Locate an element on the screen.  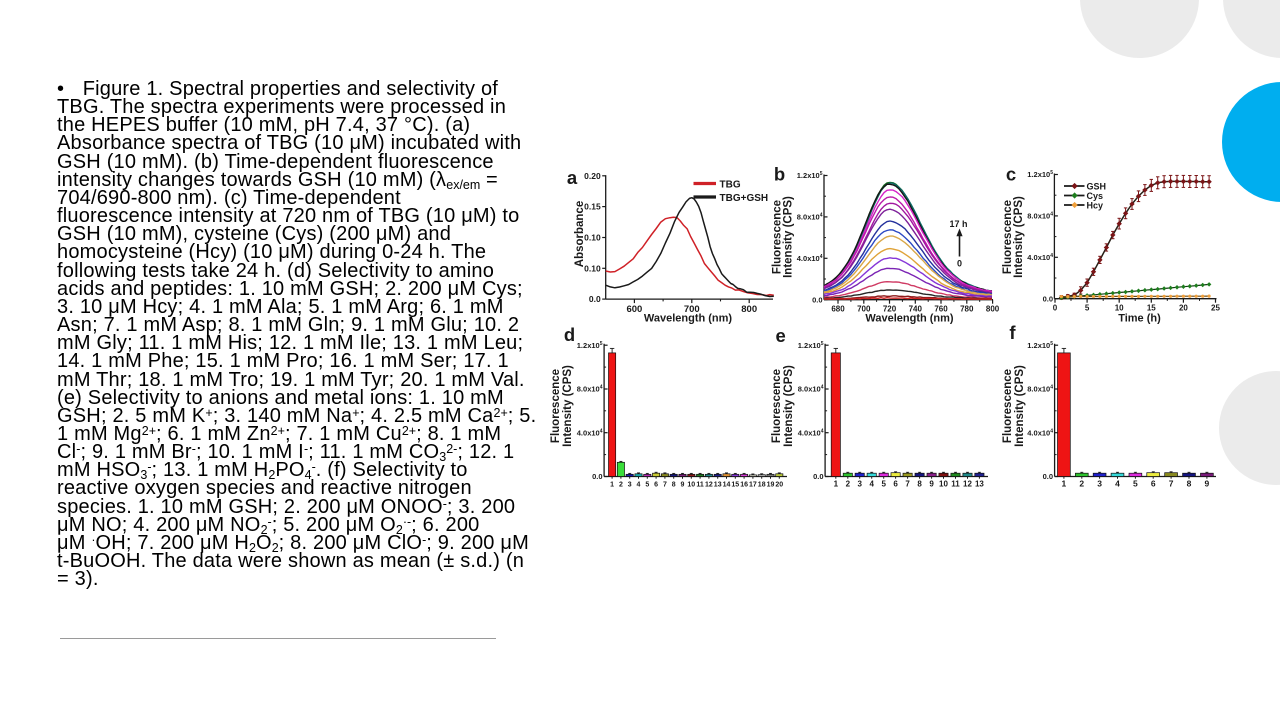
svg-text: 16 is located at coordinates (744, 485).